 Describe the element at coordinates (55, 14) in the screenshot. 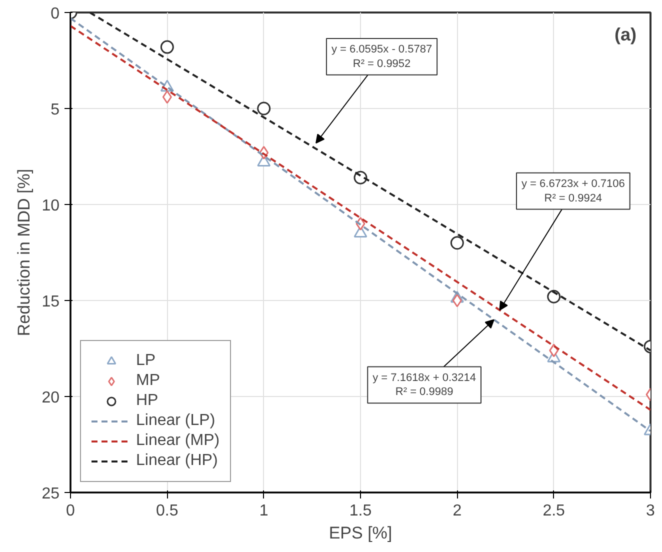

I see `y-tick-label: 0` at that location.